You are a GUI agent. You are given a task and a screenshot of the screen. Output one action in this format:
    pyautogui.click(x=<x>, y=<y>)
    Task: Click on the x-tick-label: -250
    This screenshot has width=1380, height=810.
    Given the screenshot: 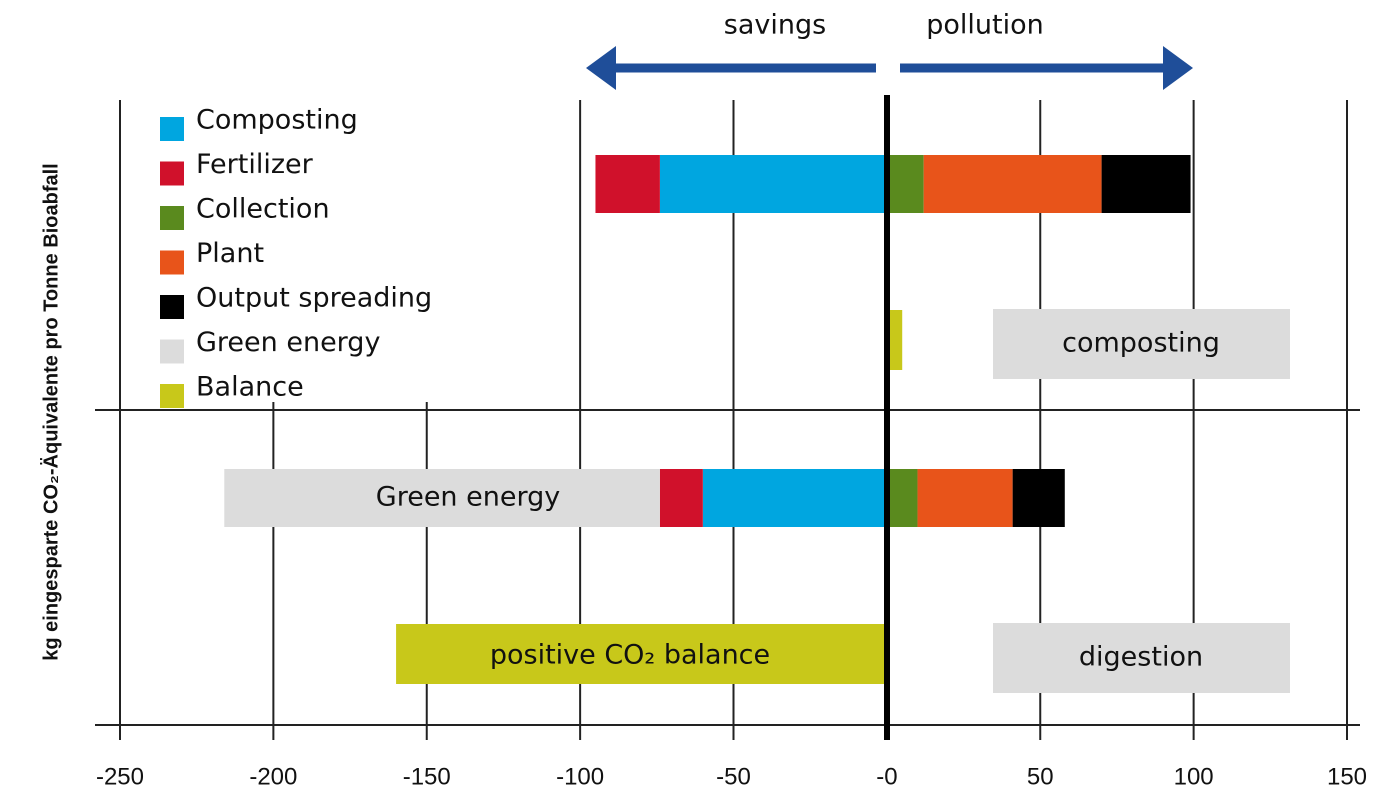 What is the action you would take?
    pyautogui.click(x=120, y=776)
    